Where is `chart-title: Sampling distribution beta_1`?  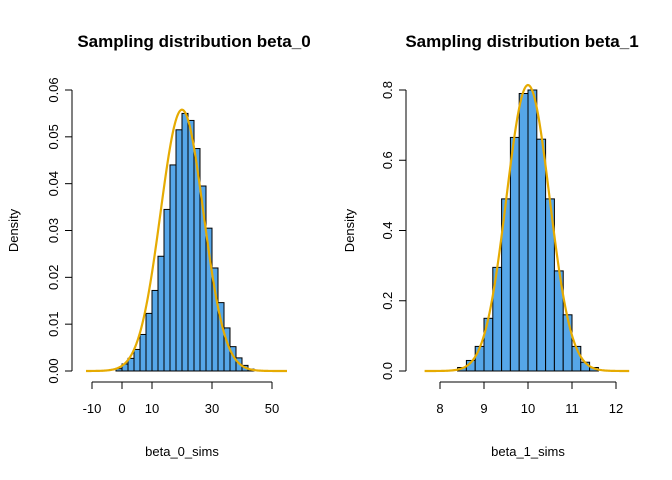
chart-title: Sampling distribution beta_1 is located at coordinates (521, 41).